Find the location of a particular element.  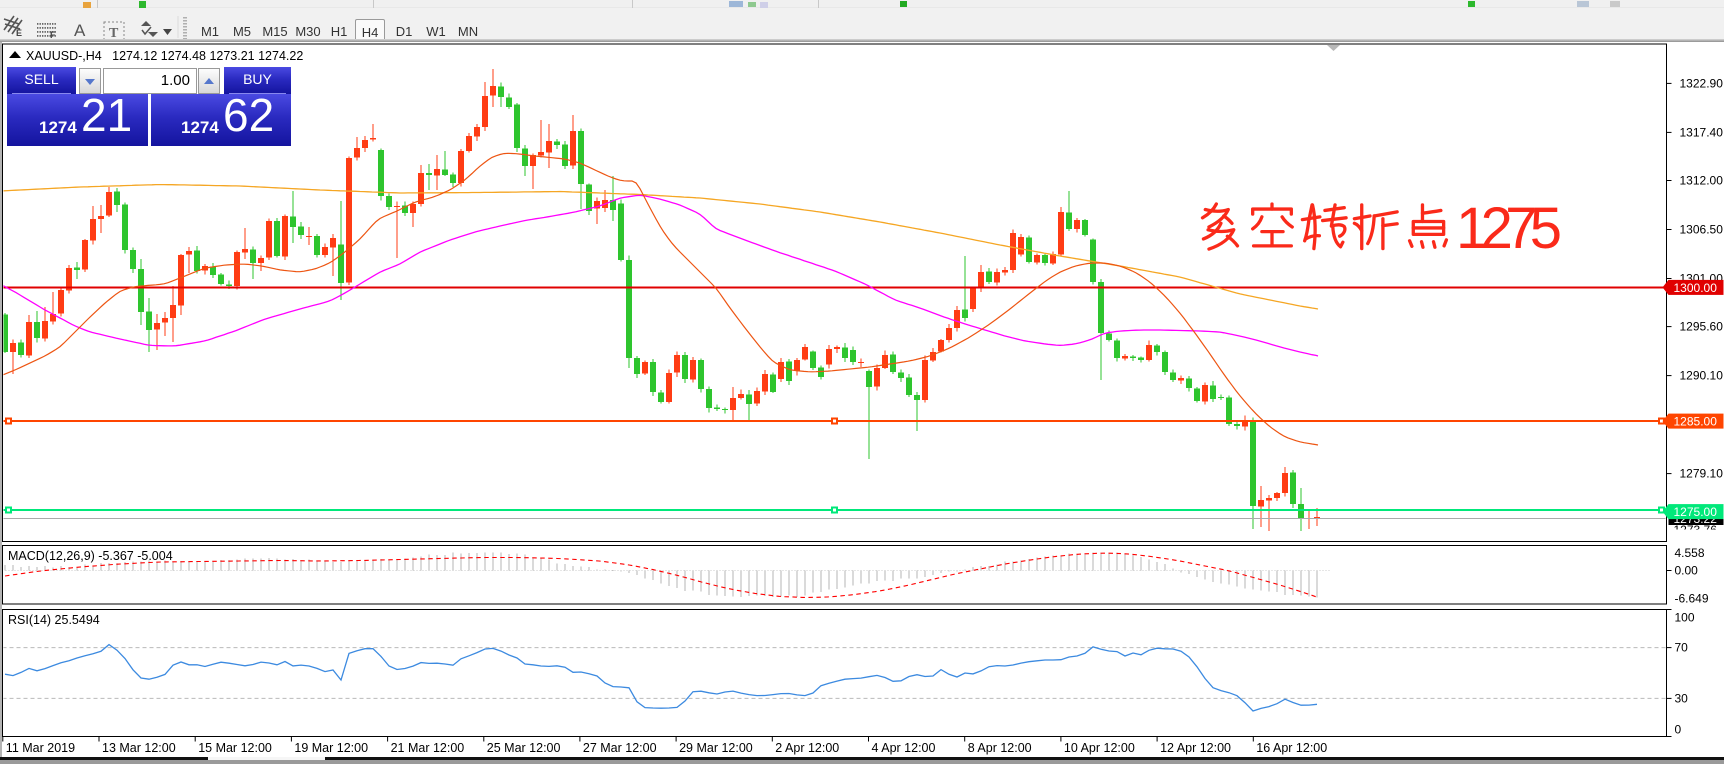

svg-text: E is located at coordinates (19, 33).